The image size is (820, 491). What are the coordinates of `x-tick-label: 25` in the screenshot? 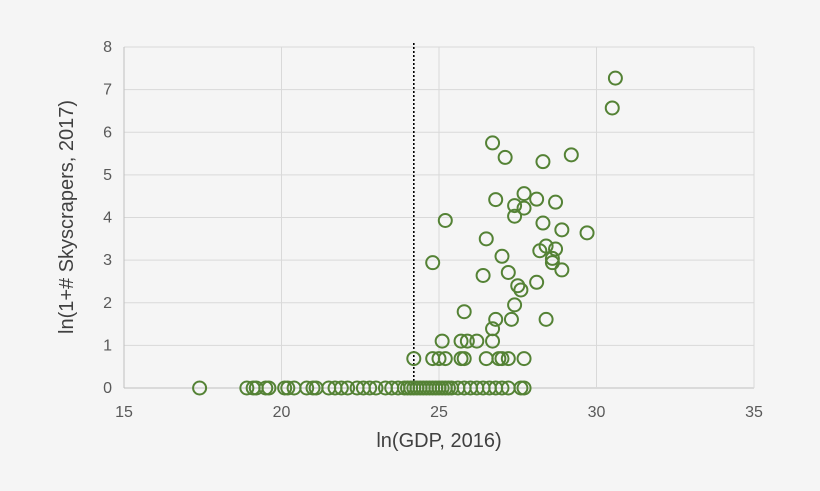 It's located at (439, 412).